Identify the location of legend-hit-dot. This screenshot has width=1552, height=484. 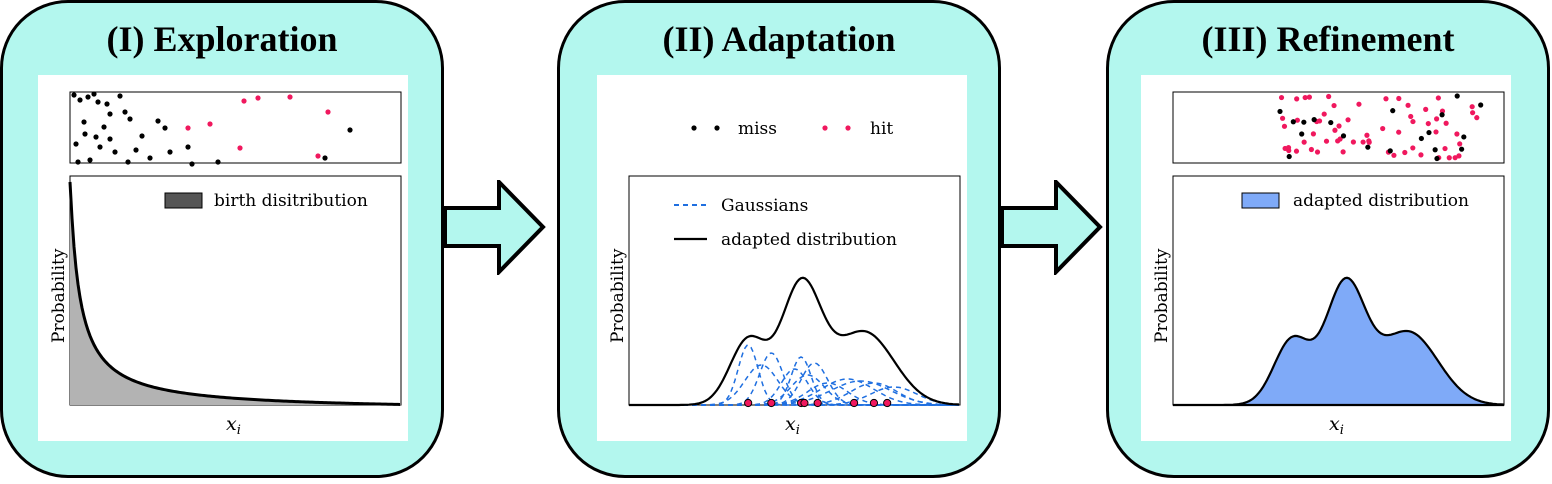
(848, 128).